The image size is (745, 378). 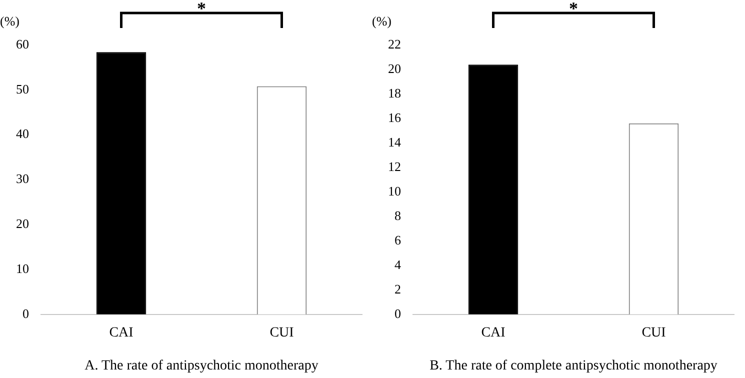 I want to click on y-tick-label: 18, so click(x=394, y=92).